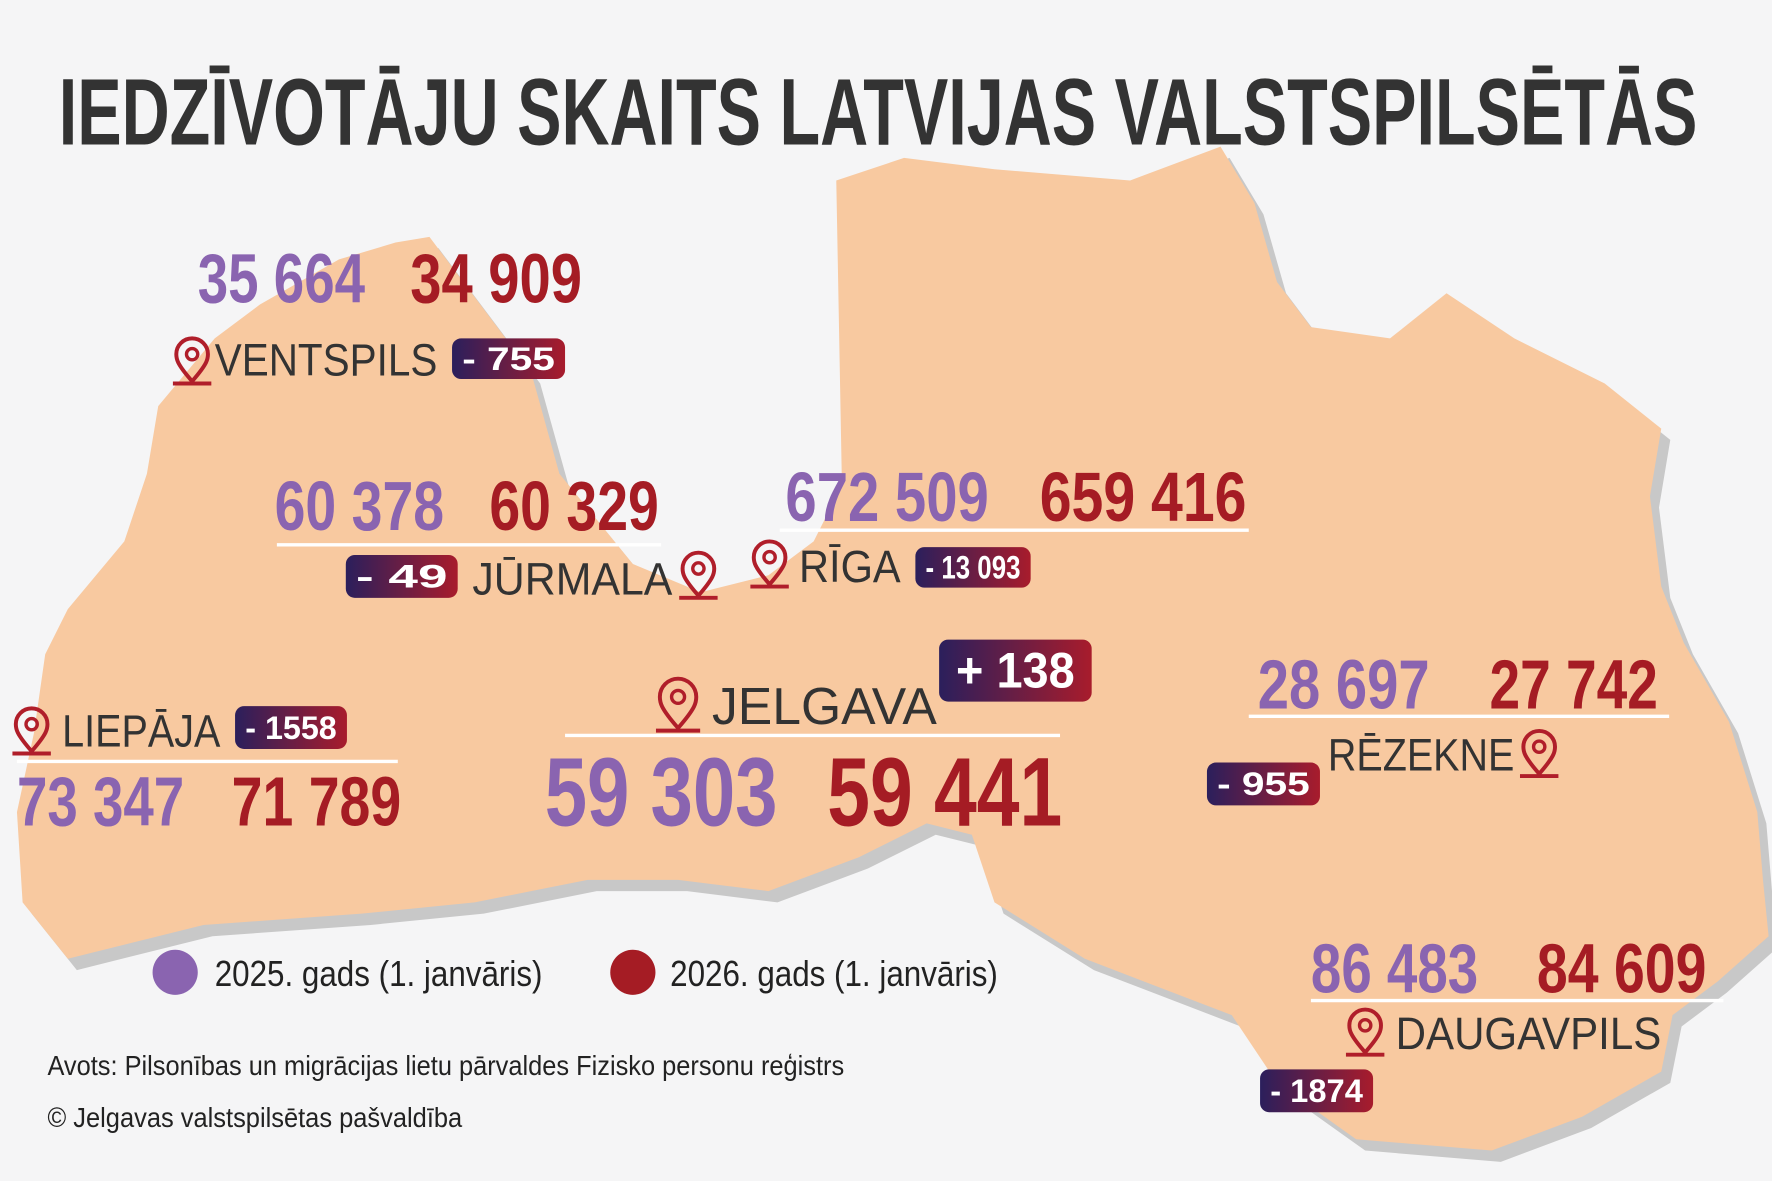 This screenshot has height=1181, width=1772. I want to click on change-value: - 13 093, so click(973, 567).